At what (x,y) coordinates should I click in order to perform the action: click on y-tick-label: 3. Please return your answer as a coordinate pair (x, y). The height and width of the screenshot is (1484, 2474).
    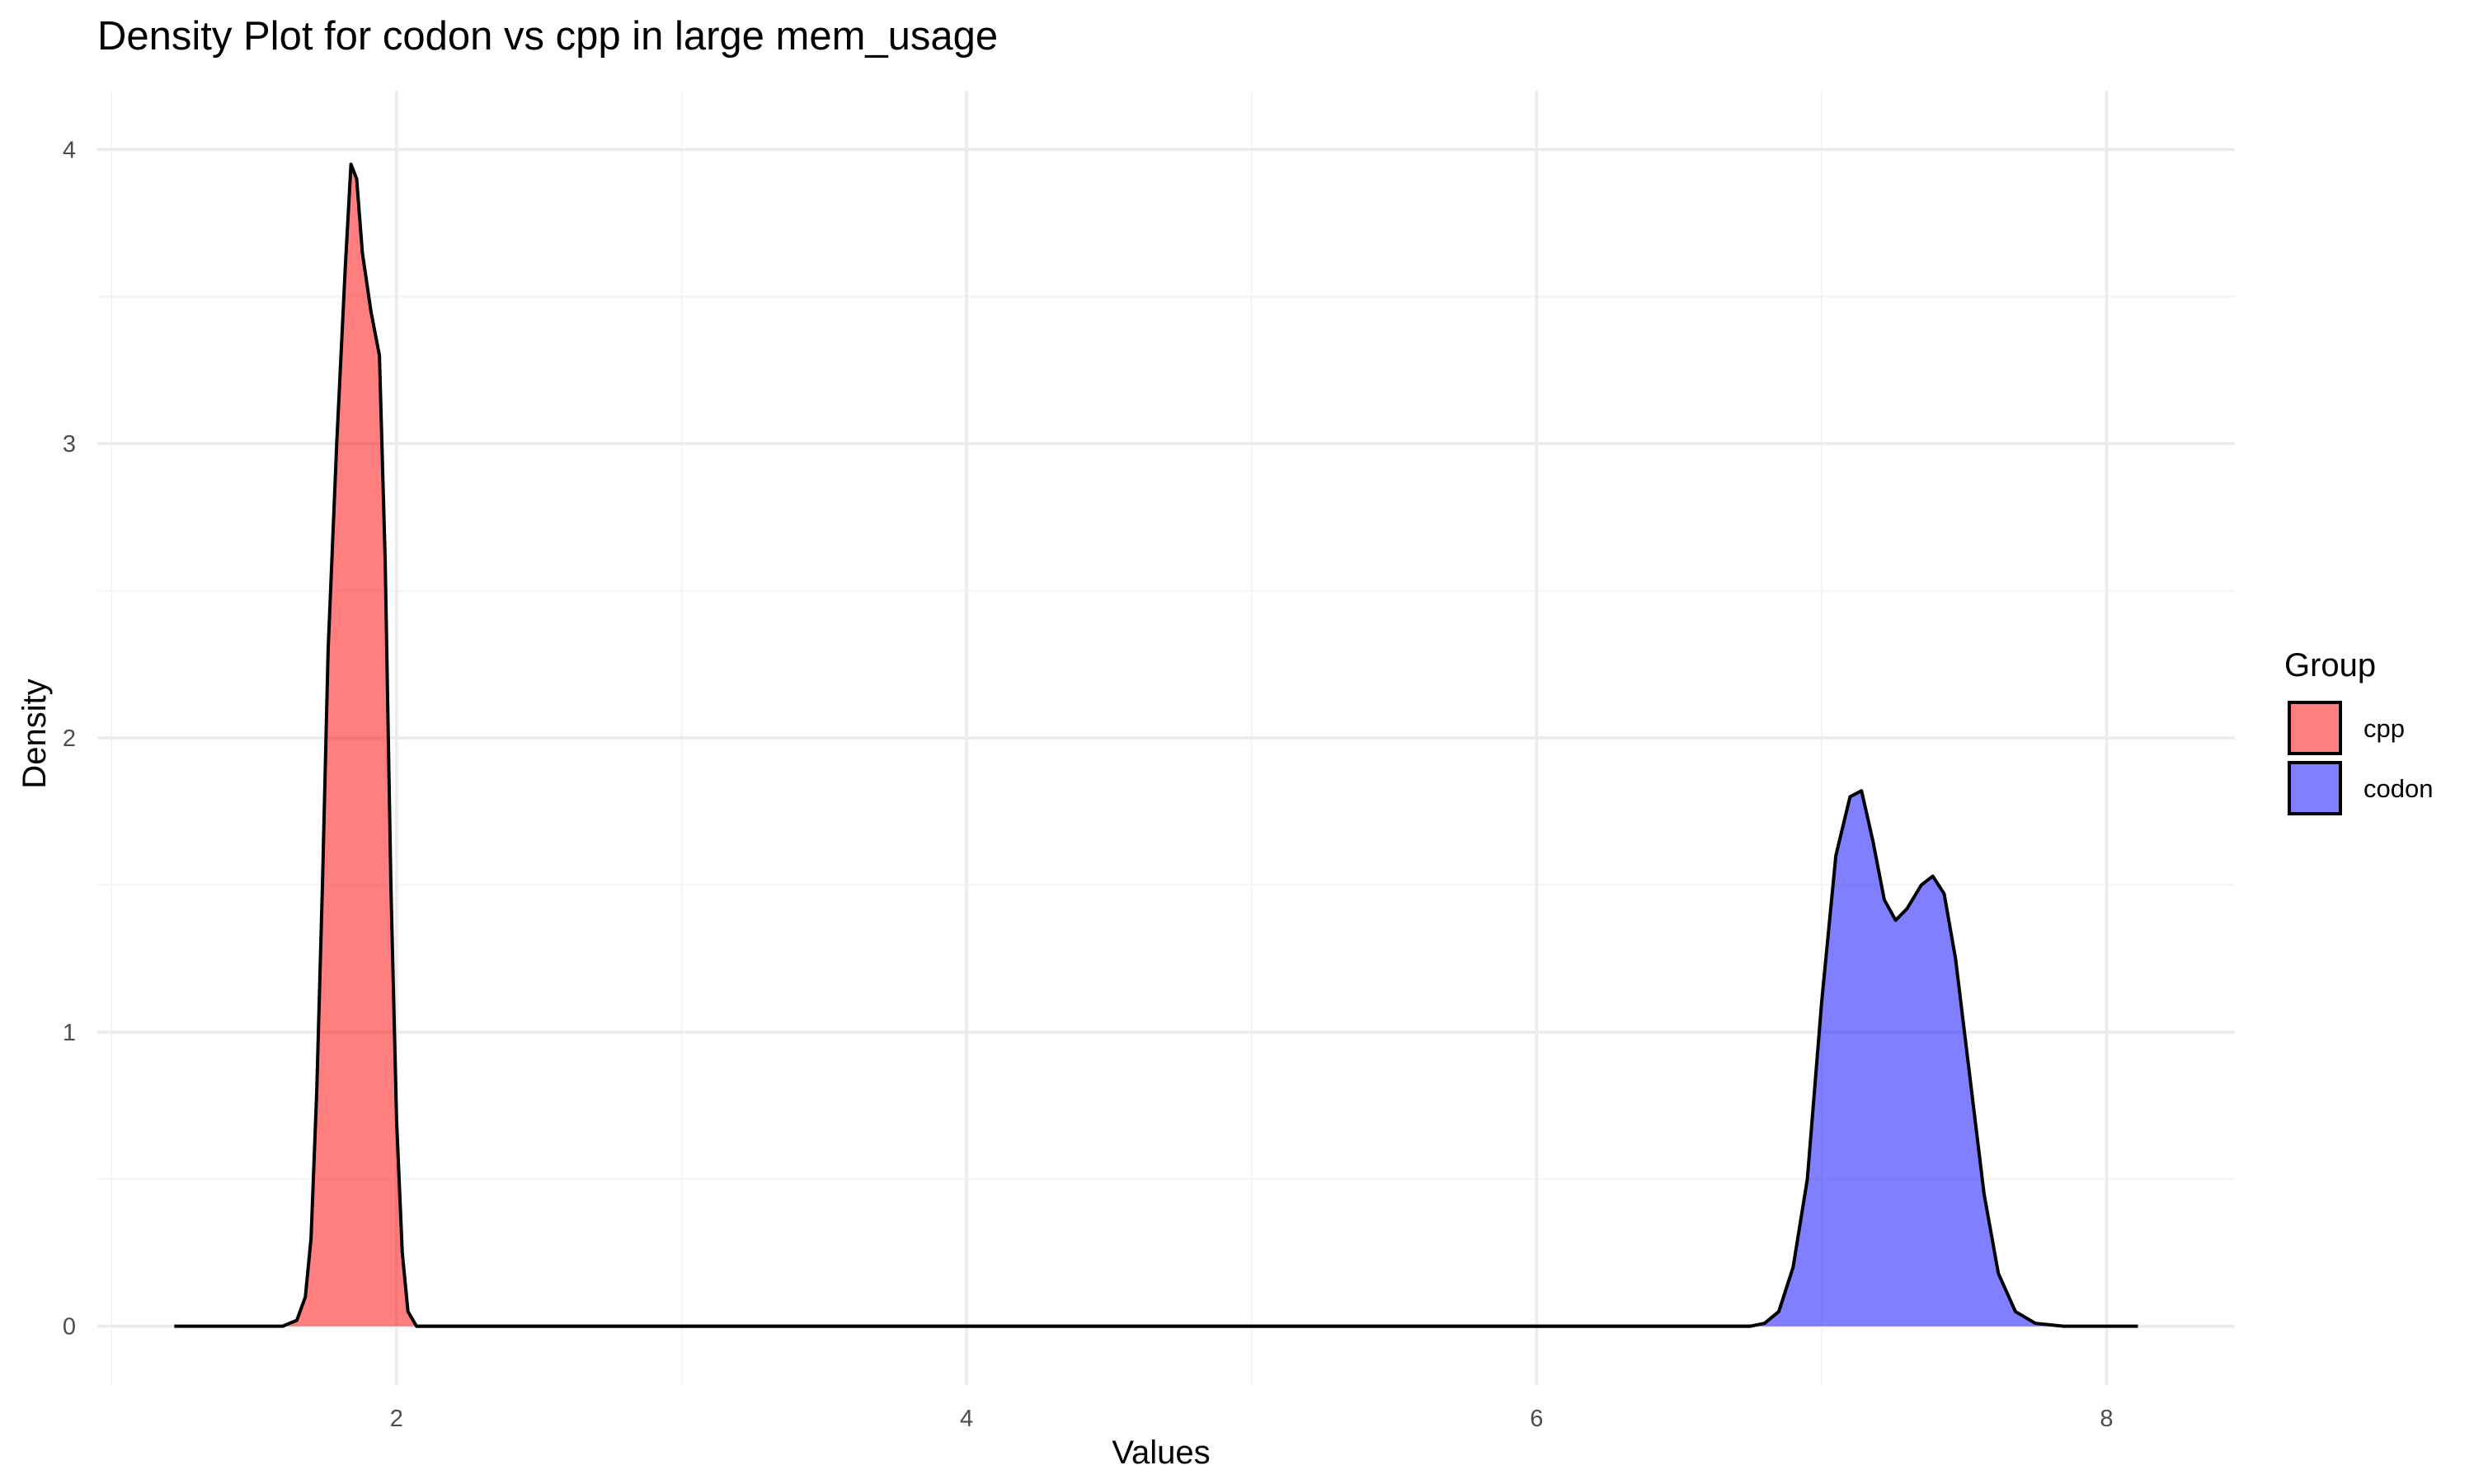
    Looking at the image, I should click on (69, 445).